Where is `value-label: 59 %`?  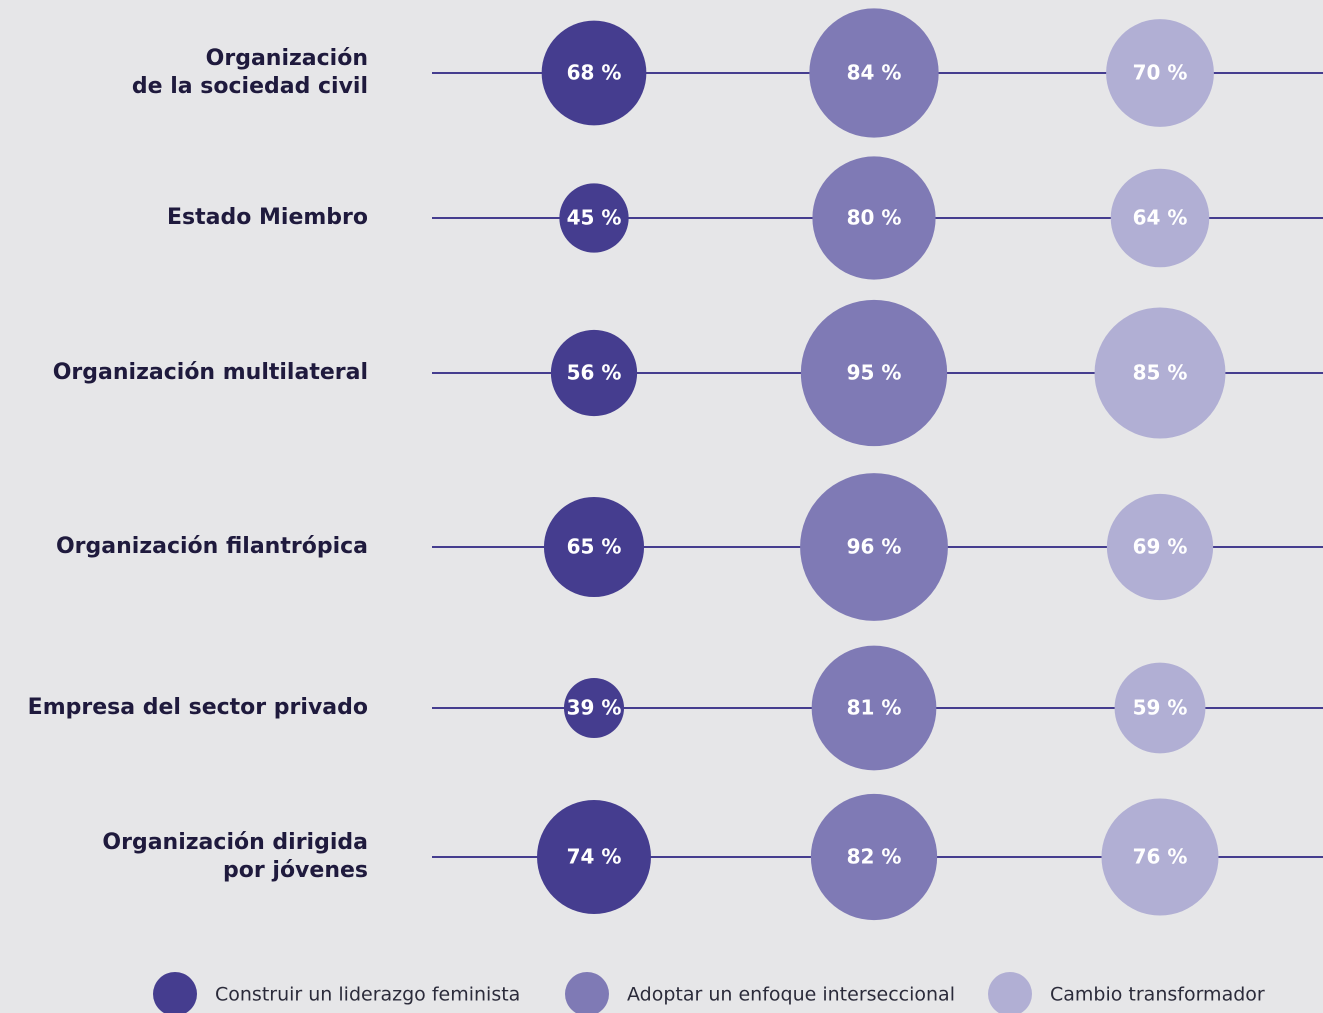 value-label: 59 % is located at coordinates (1160, 708).